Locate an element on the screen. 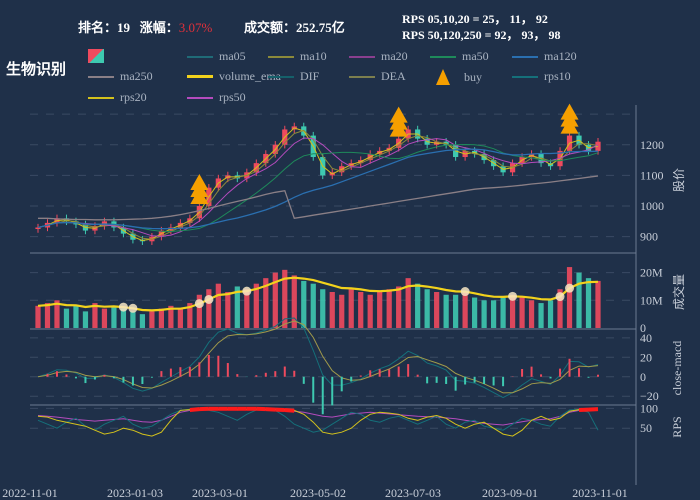 The width and height of the screenshot is (700, 500). y-tick-label: 20 is located at coordinates (646, 357).